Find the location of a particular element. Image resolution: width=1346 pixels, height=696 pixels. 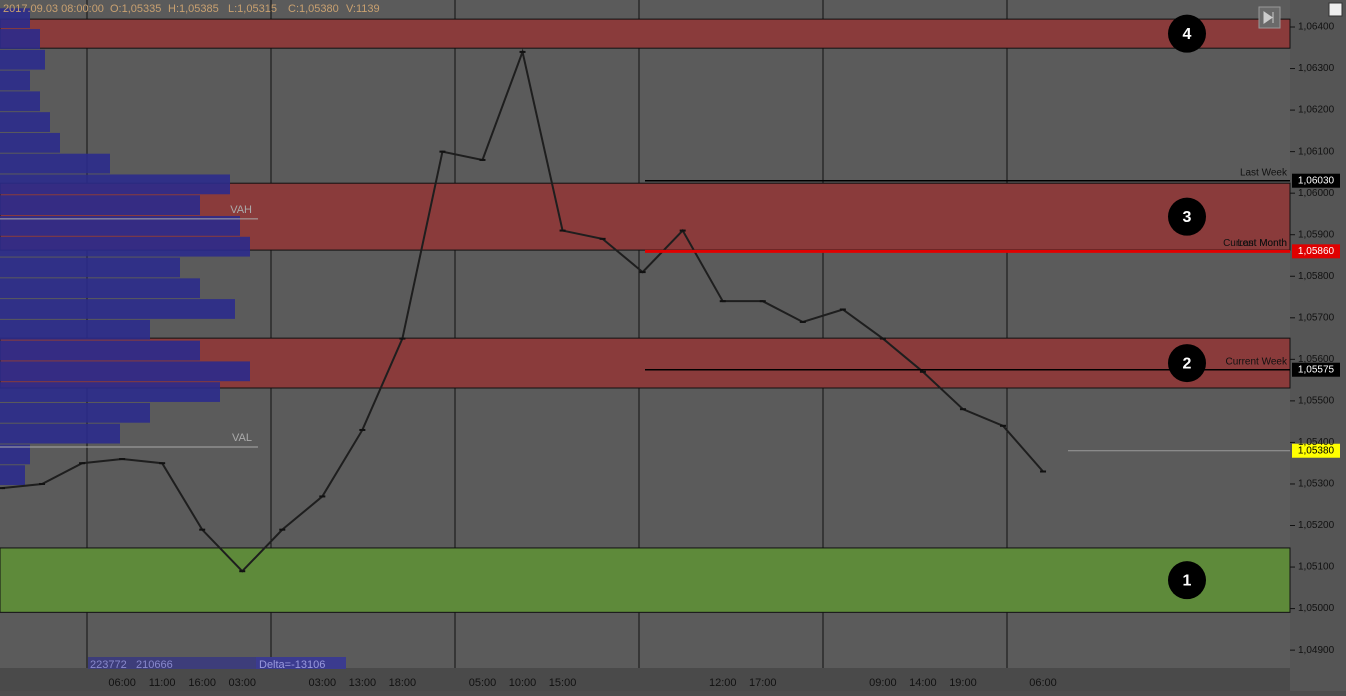

x-tick-label: 18:00 is located at coordinates (403, 683).